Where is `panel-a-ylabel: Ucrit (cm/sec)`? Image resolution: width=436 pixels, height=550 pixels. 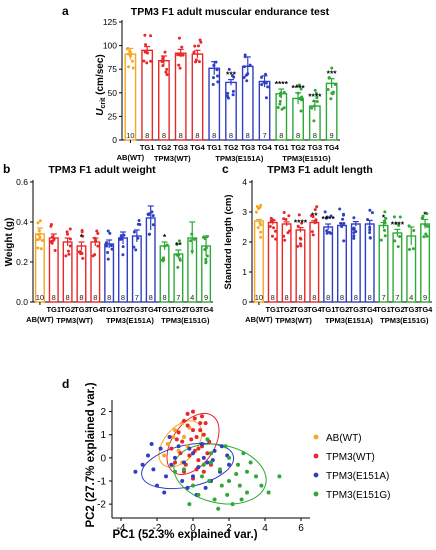 panel-a-ylabel: Ucrit (cm/sec) is located at coordinates (101, 85).